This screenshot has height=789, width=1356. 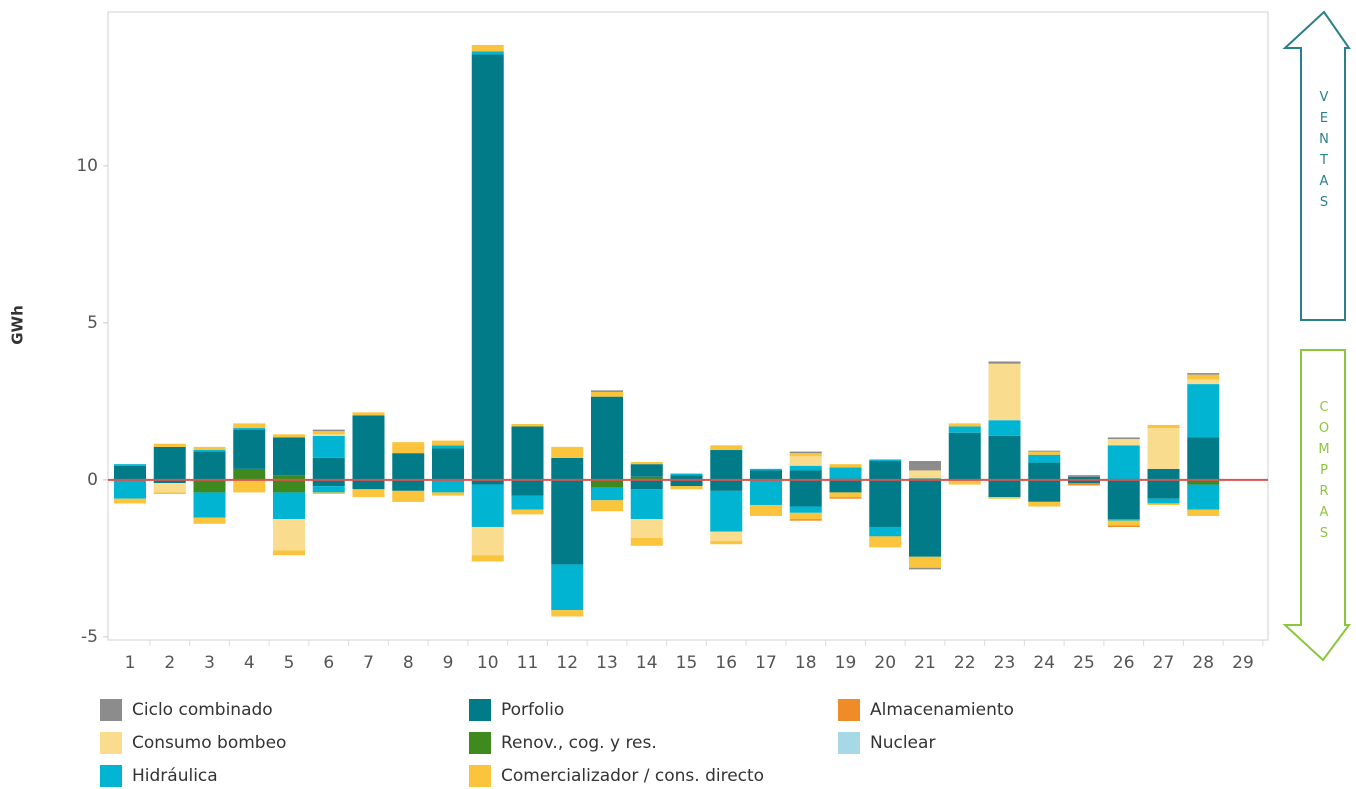 I want to click on x-tick-label: 26, so click(x=1124, y=663).